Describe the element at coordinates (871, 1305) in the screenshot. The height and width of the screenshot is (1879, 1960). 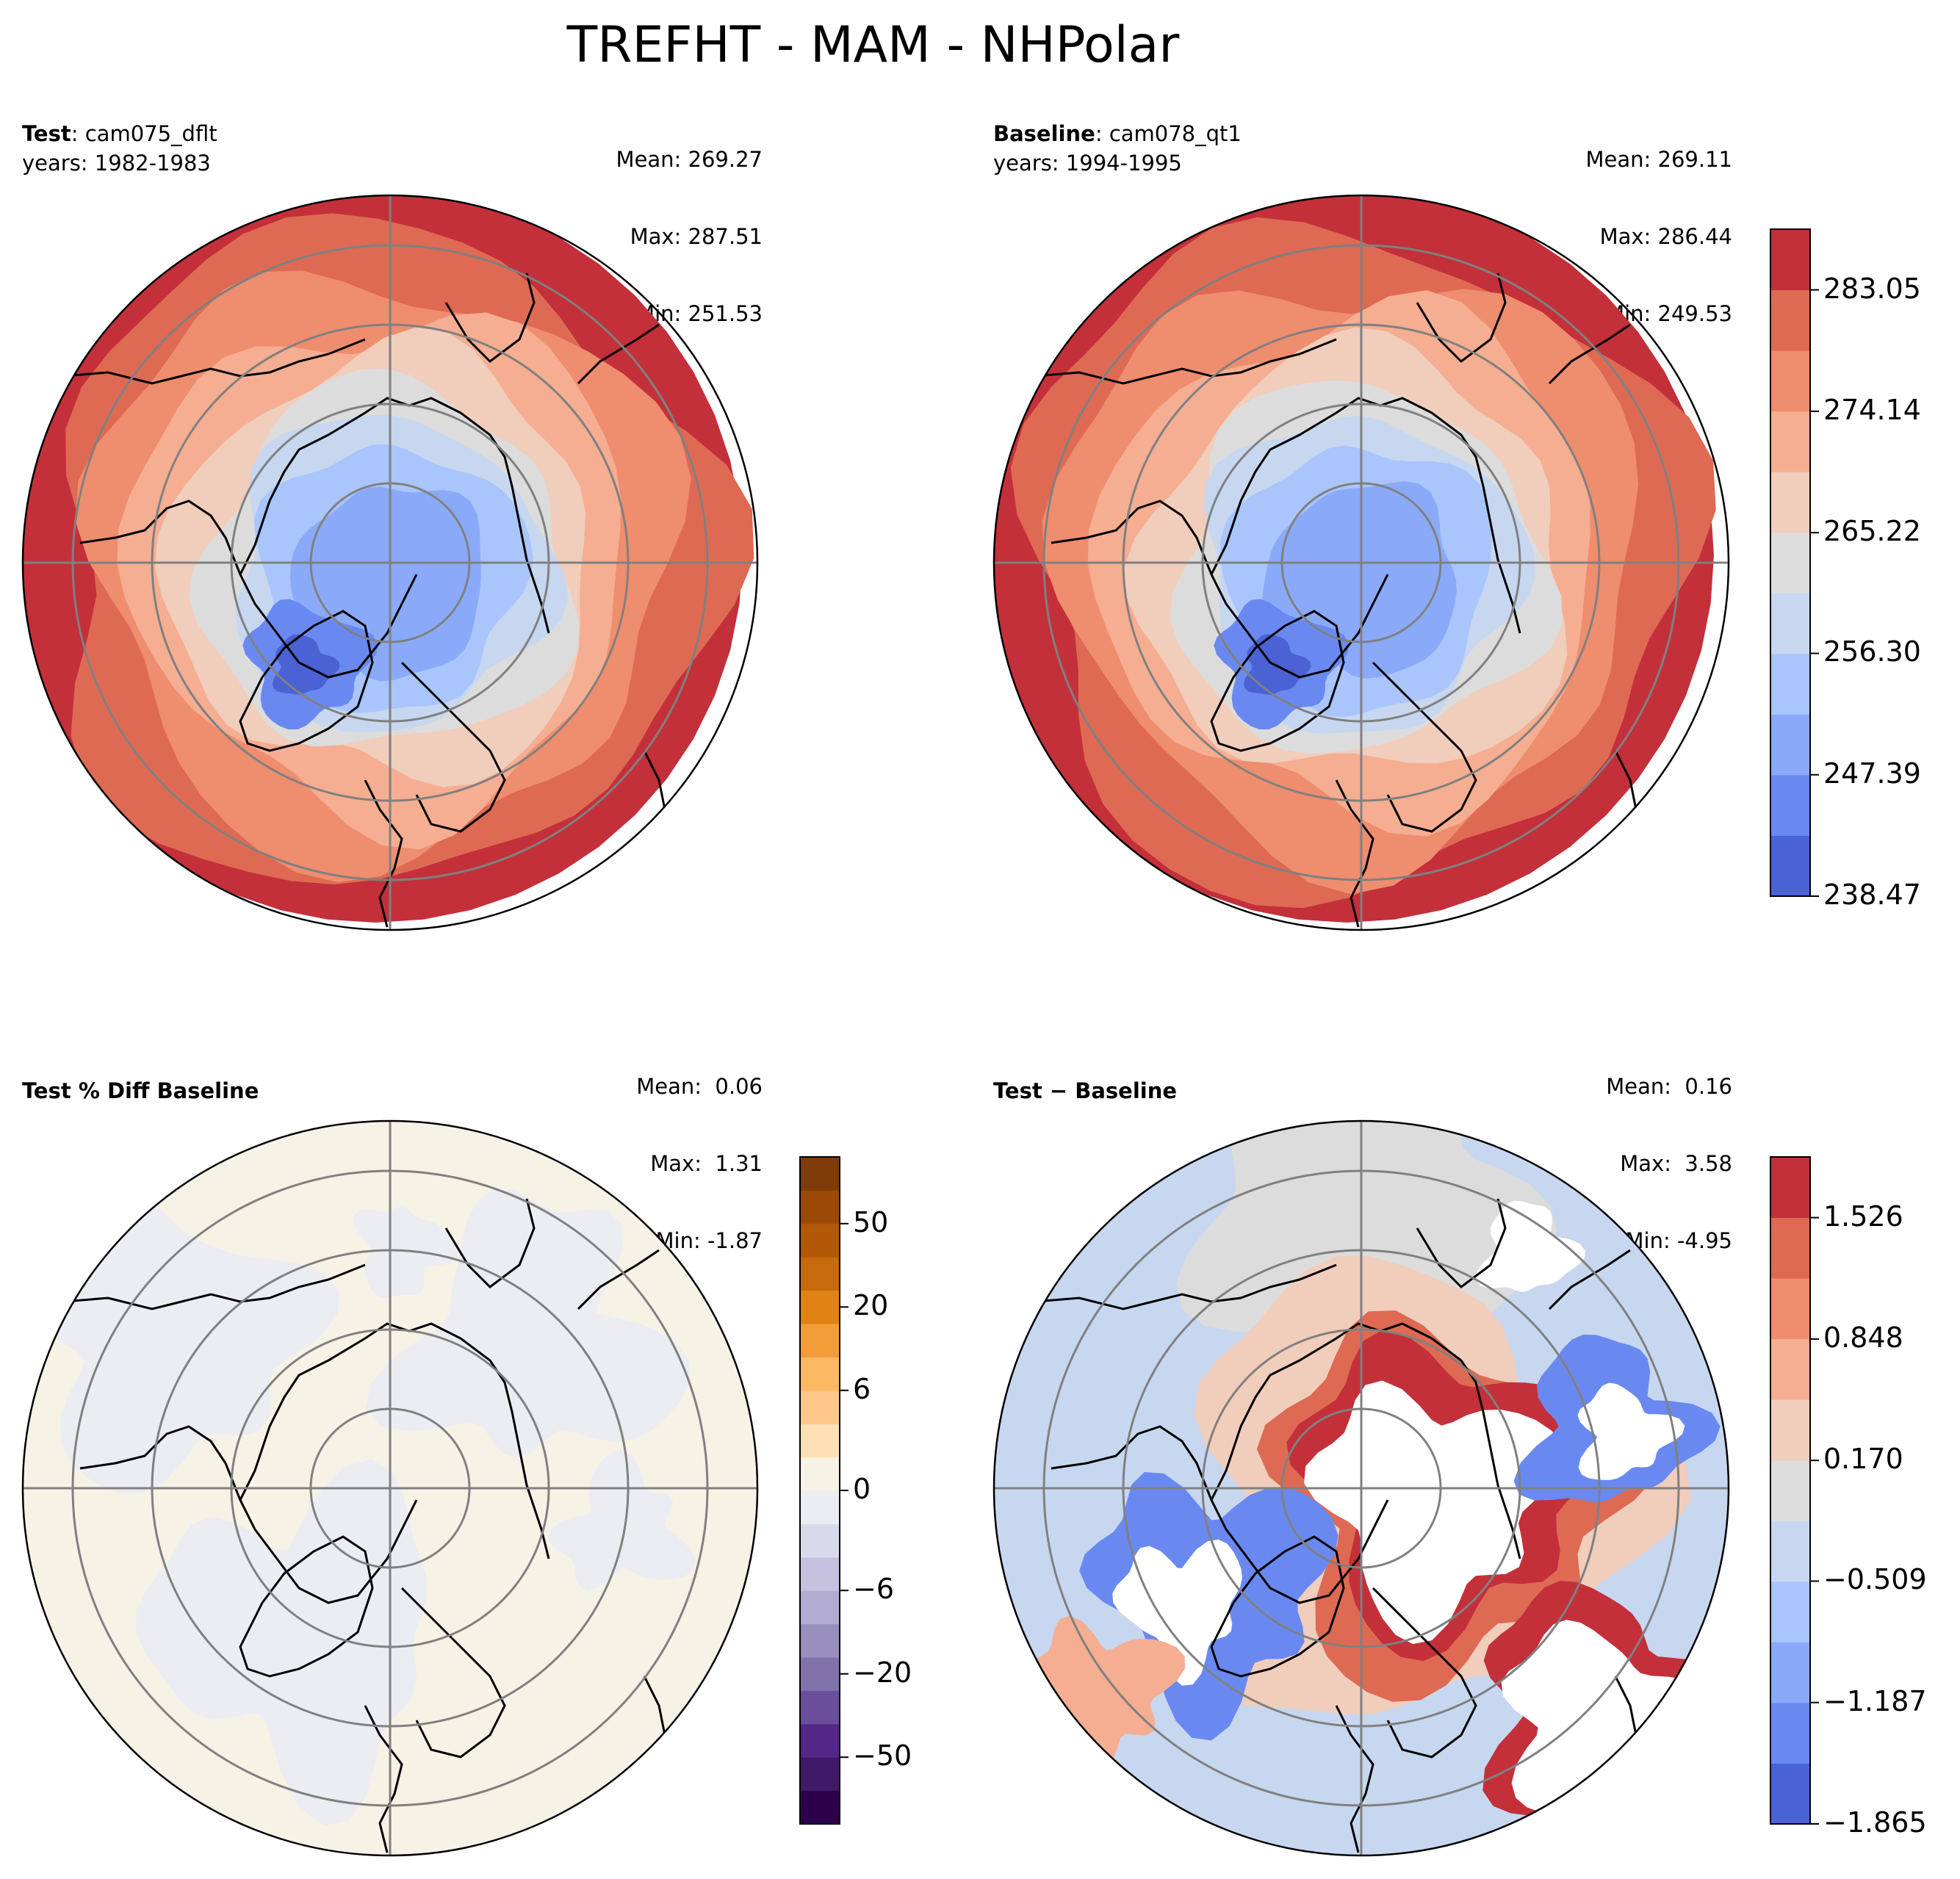
I see `colorbar-tick-label: 20` at that location.